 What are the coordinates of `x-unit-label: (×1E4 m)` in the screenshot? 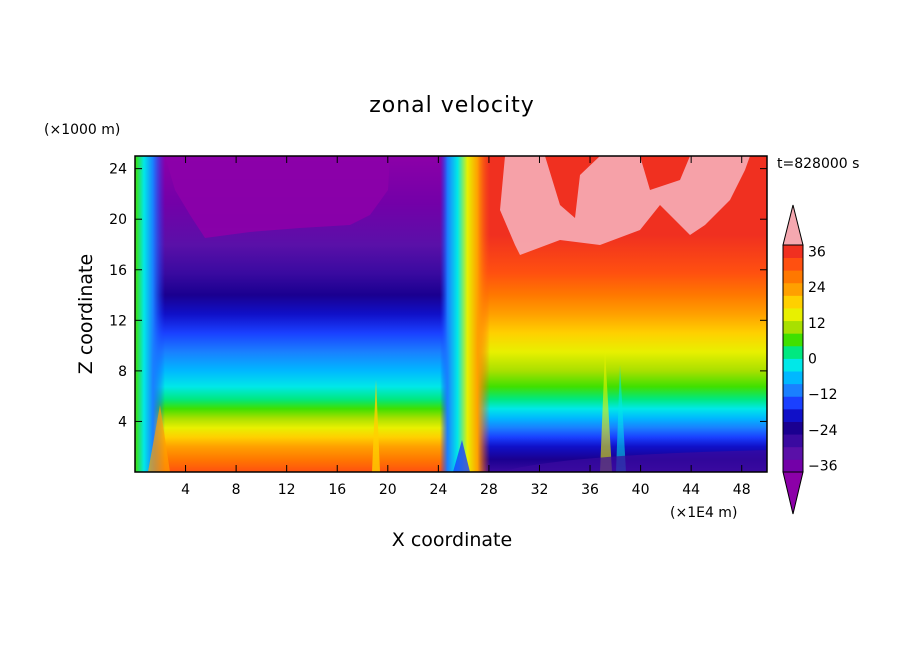 It's located at (703, 513).